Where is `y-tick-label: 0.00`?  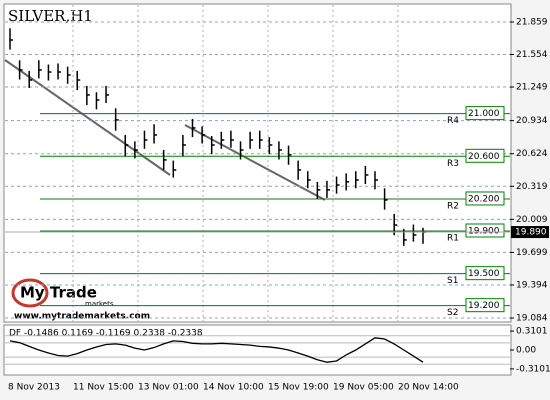
y-tick-label: 0.00 is located at coordinates (526, 351).